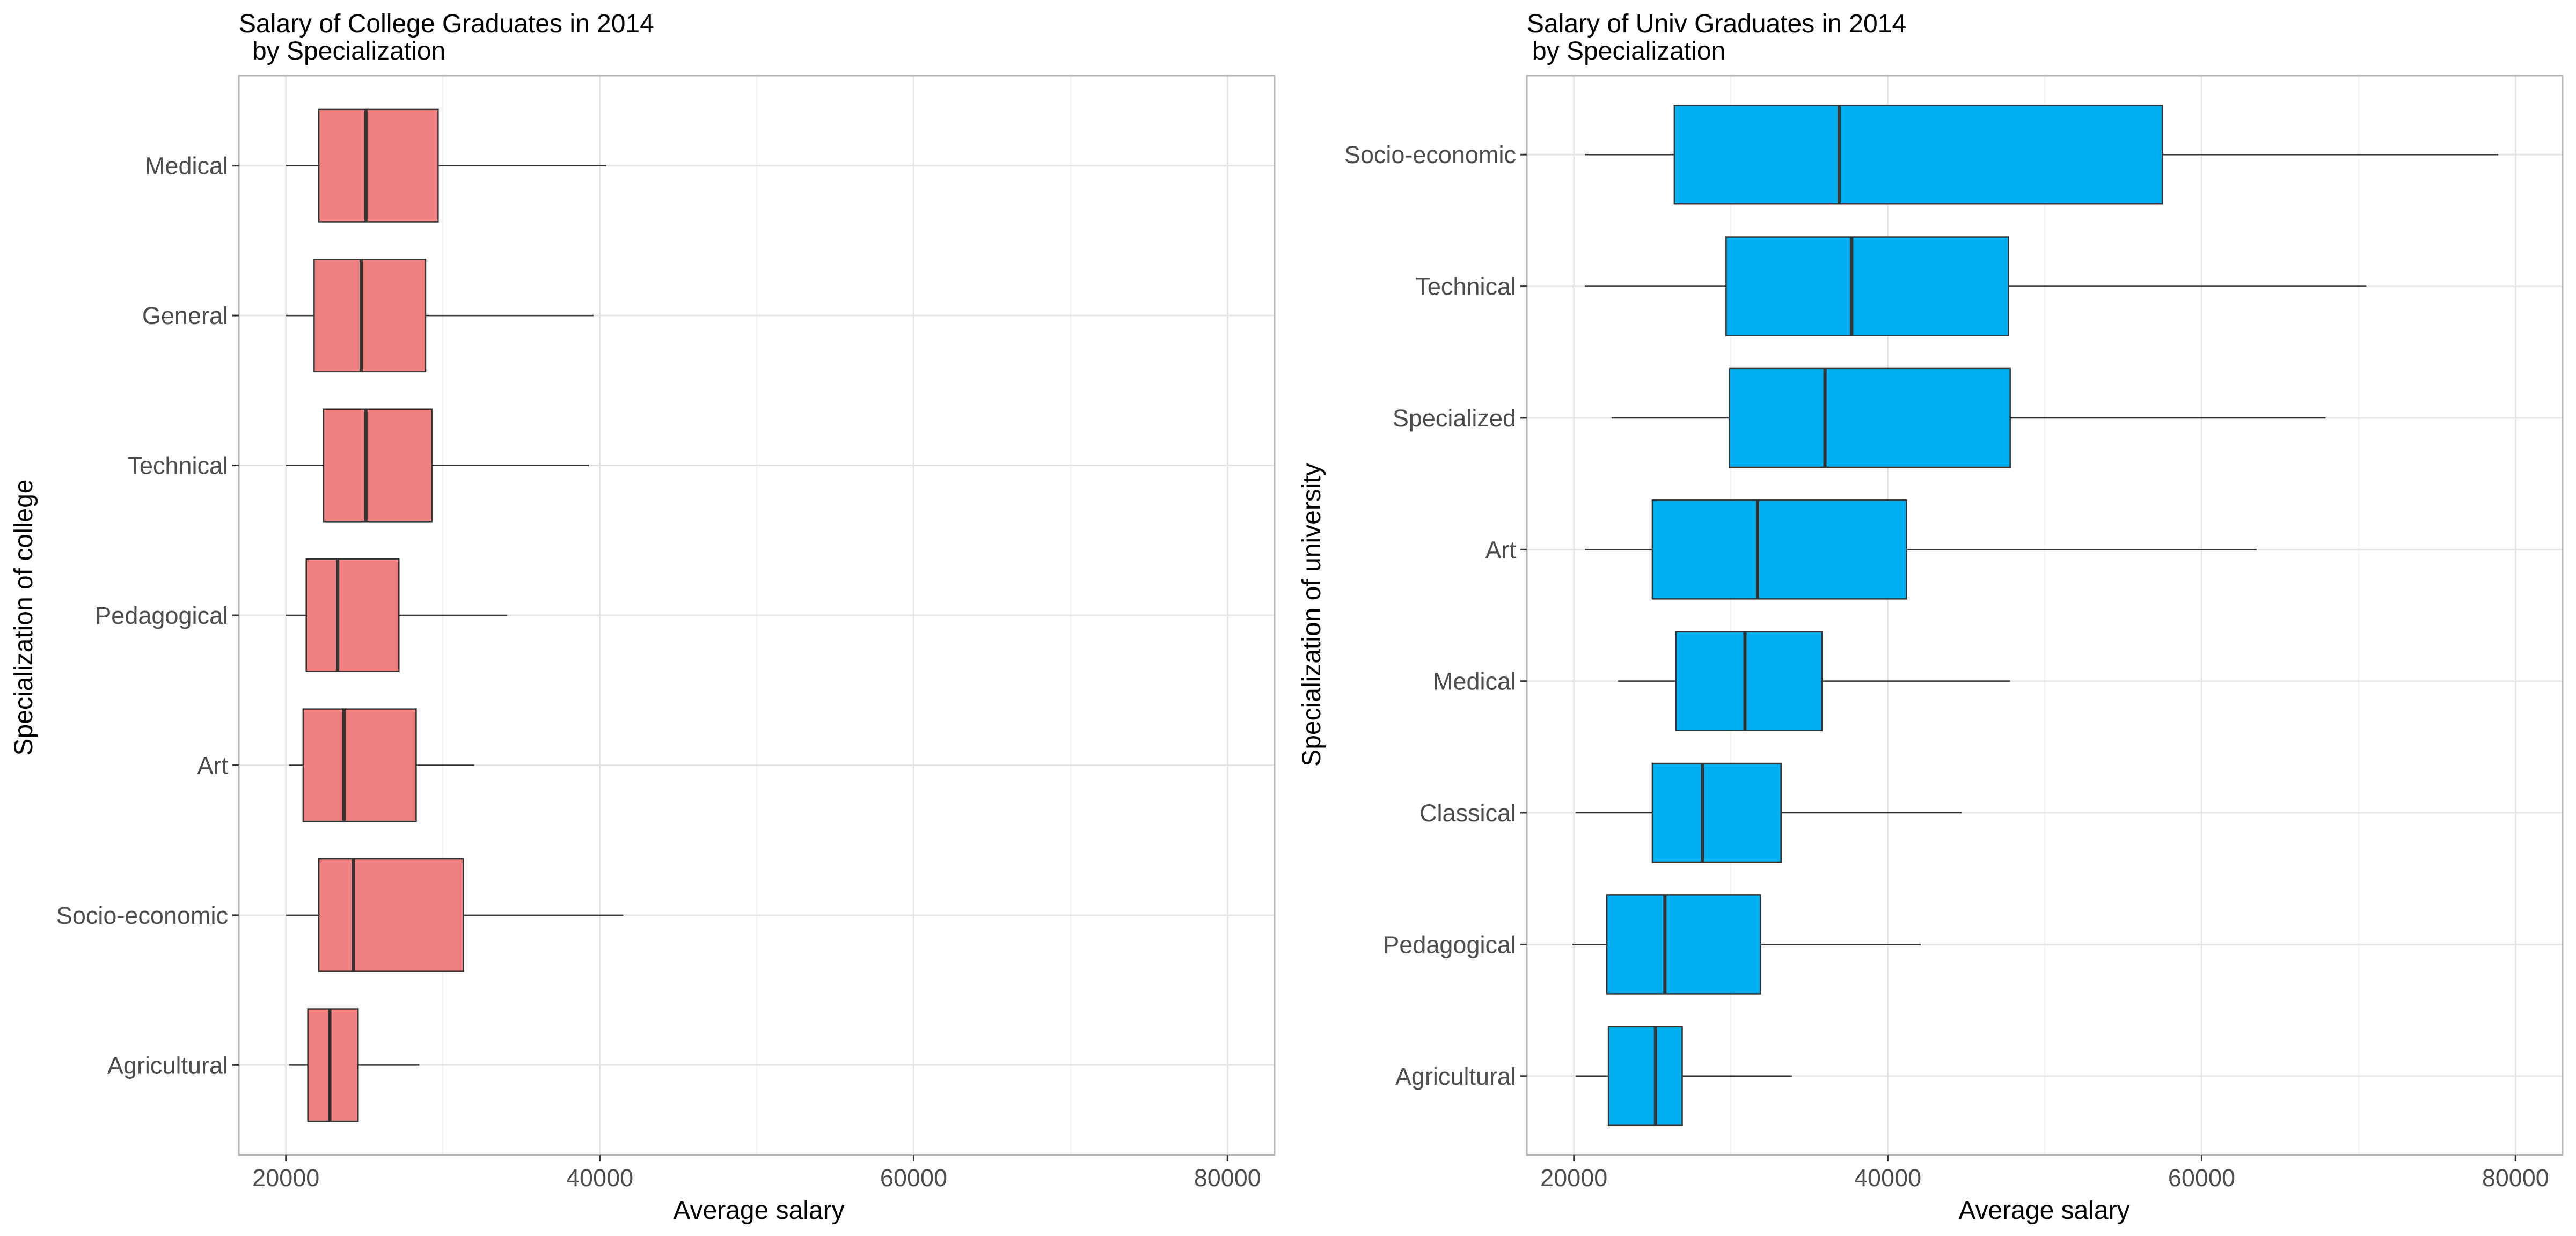 The image size is (2576, 1236). I want to click on left-box-technical, so click(437, 466).